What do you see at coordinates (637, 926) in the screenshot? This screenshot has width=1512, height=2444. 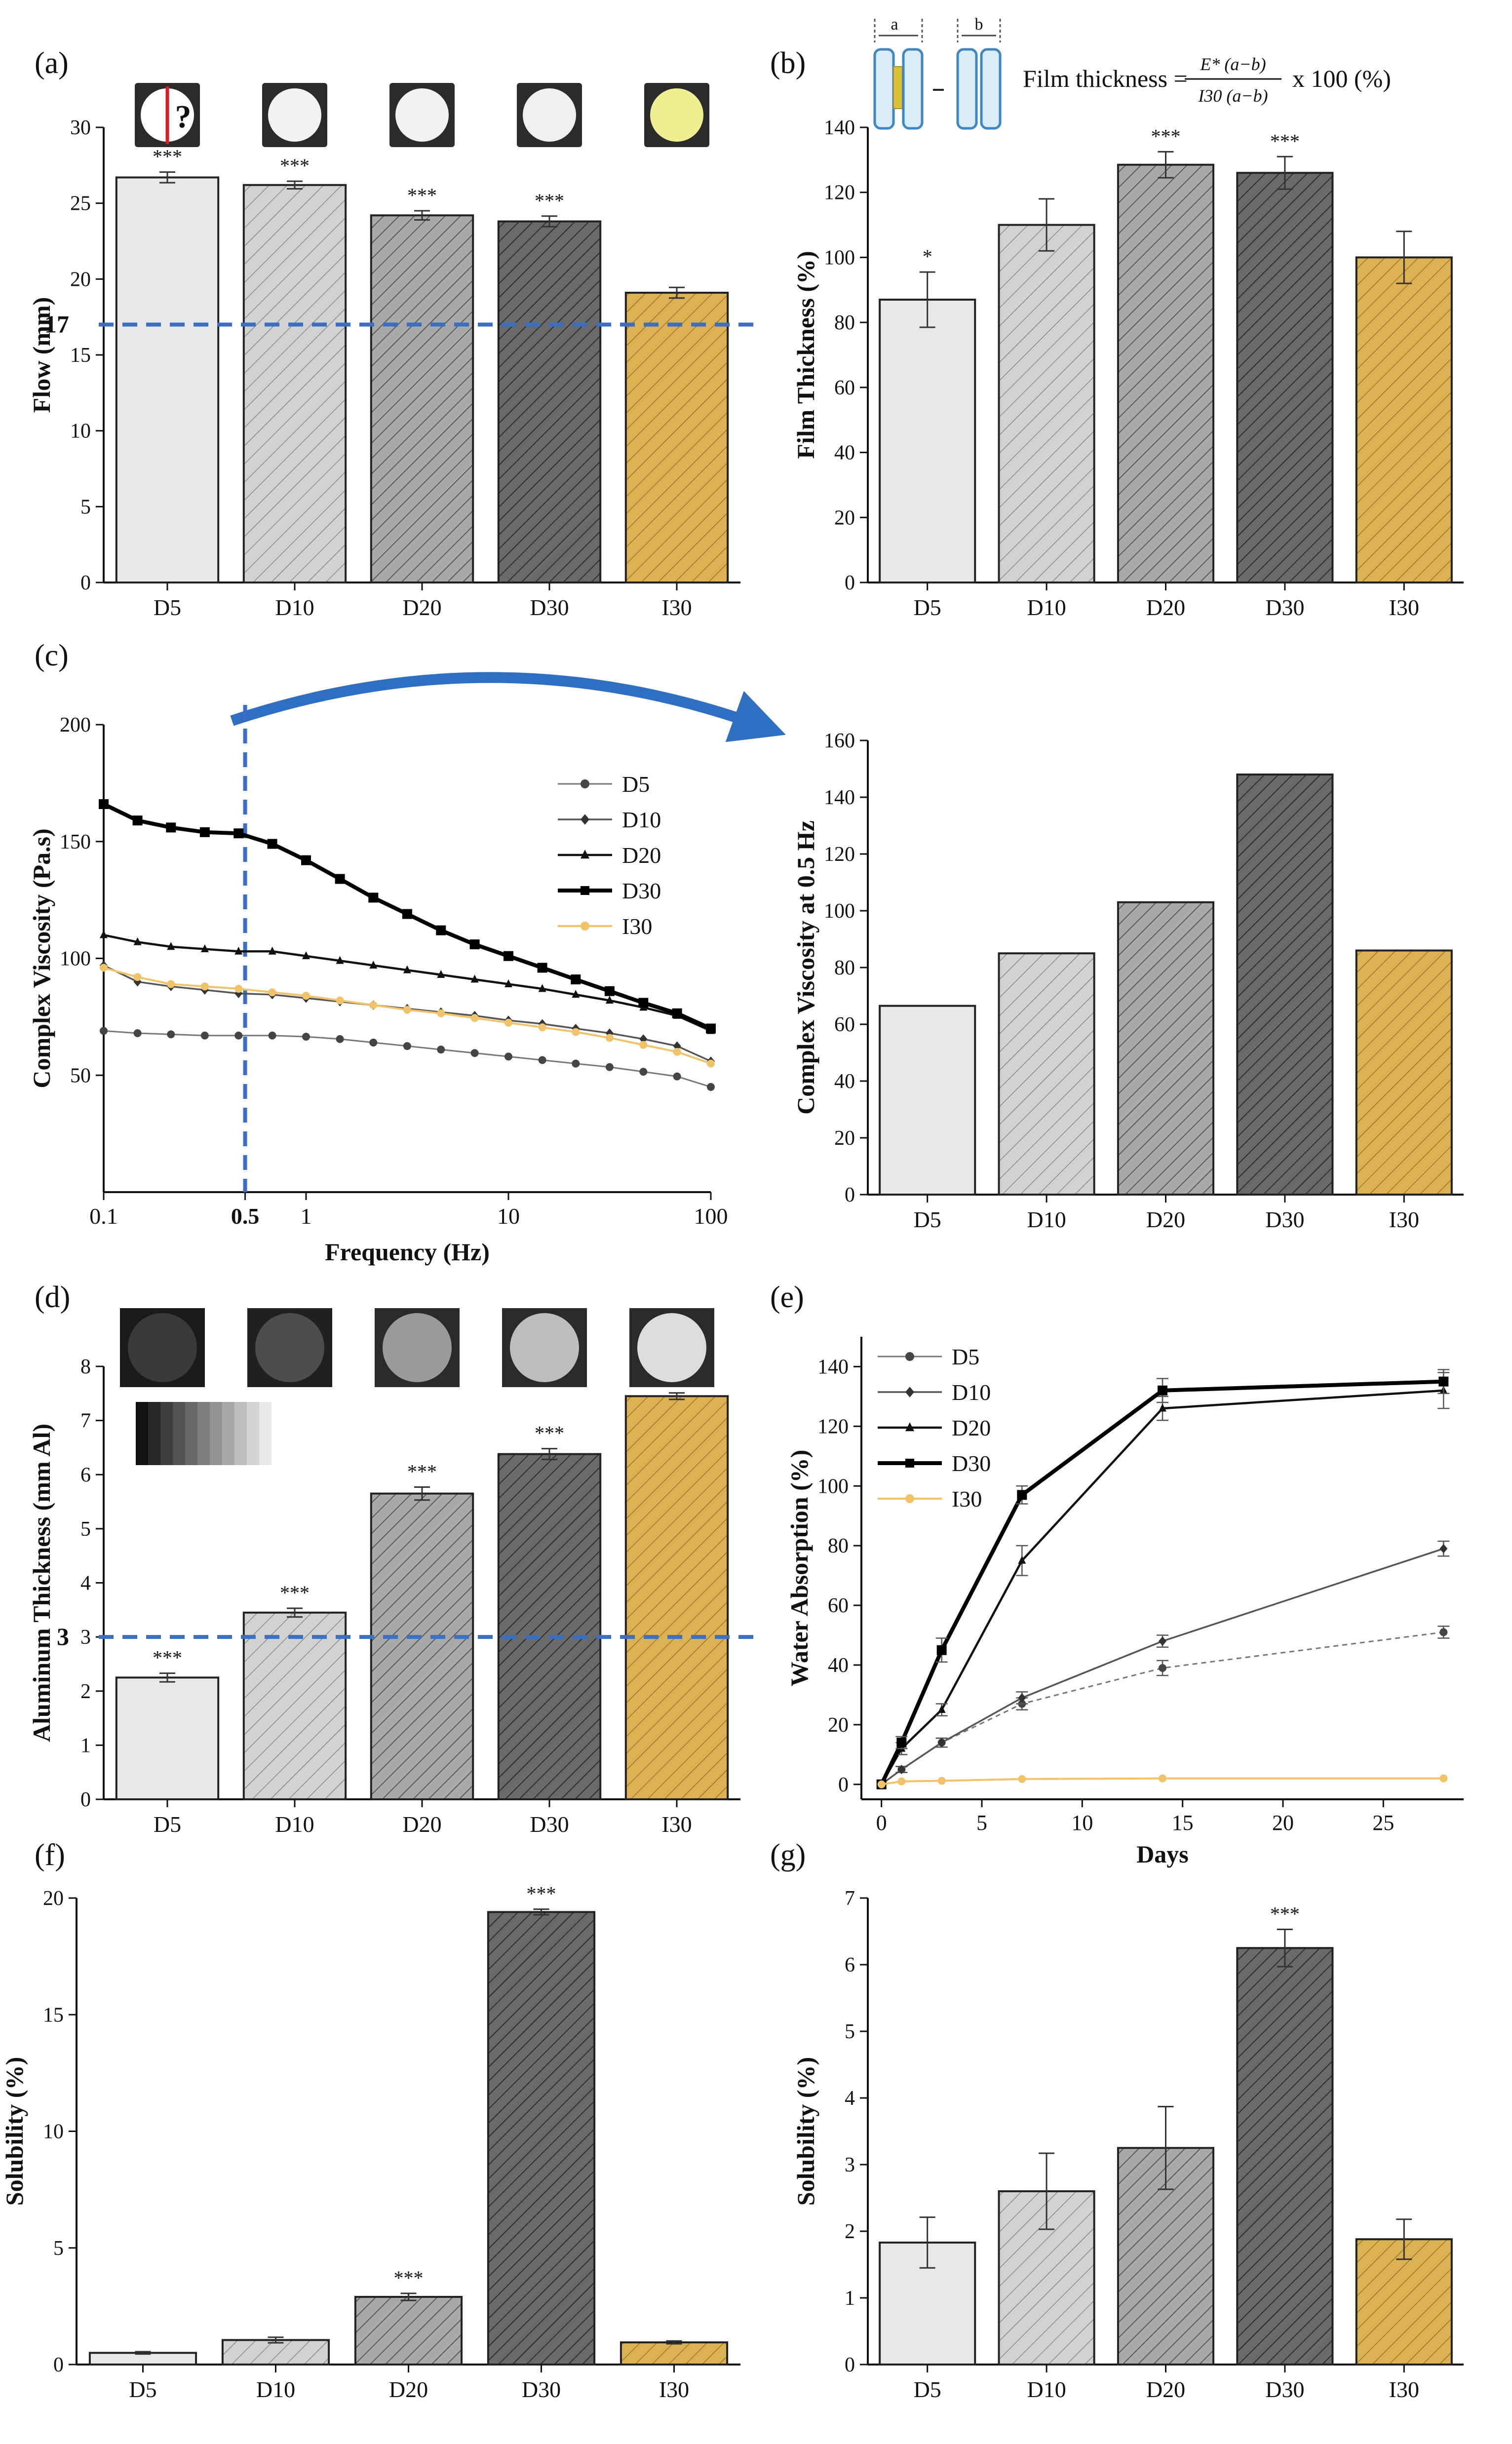 I see `legend-label: I30` at bounding box center [637, 926].